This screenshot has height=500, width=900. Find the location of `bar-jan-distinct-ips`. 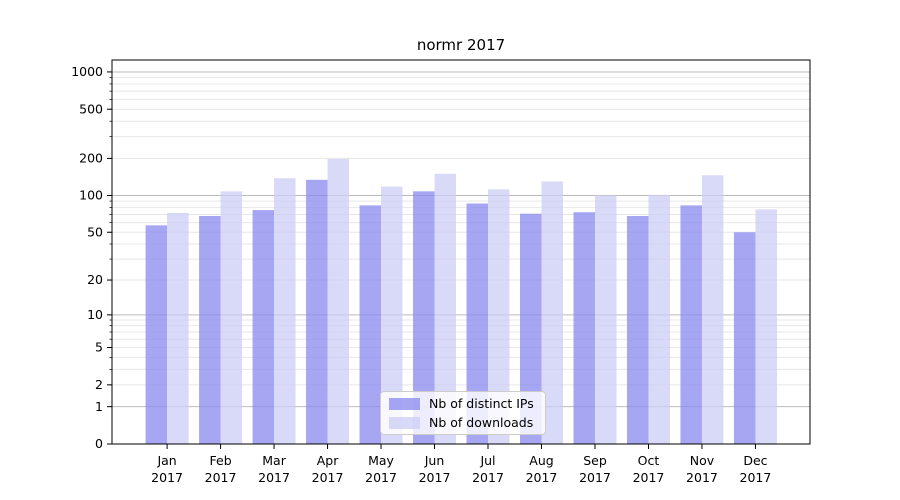

bar-jan-distinct-ips is located at coordinates (156, 334).